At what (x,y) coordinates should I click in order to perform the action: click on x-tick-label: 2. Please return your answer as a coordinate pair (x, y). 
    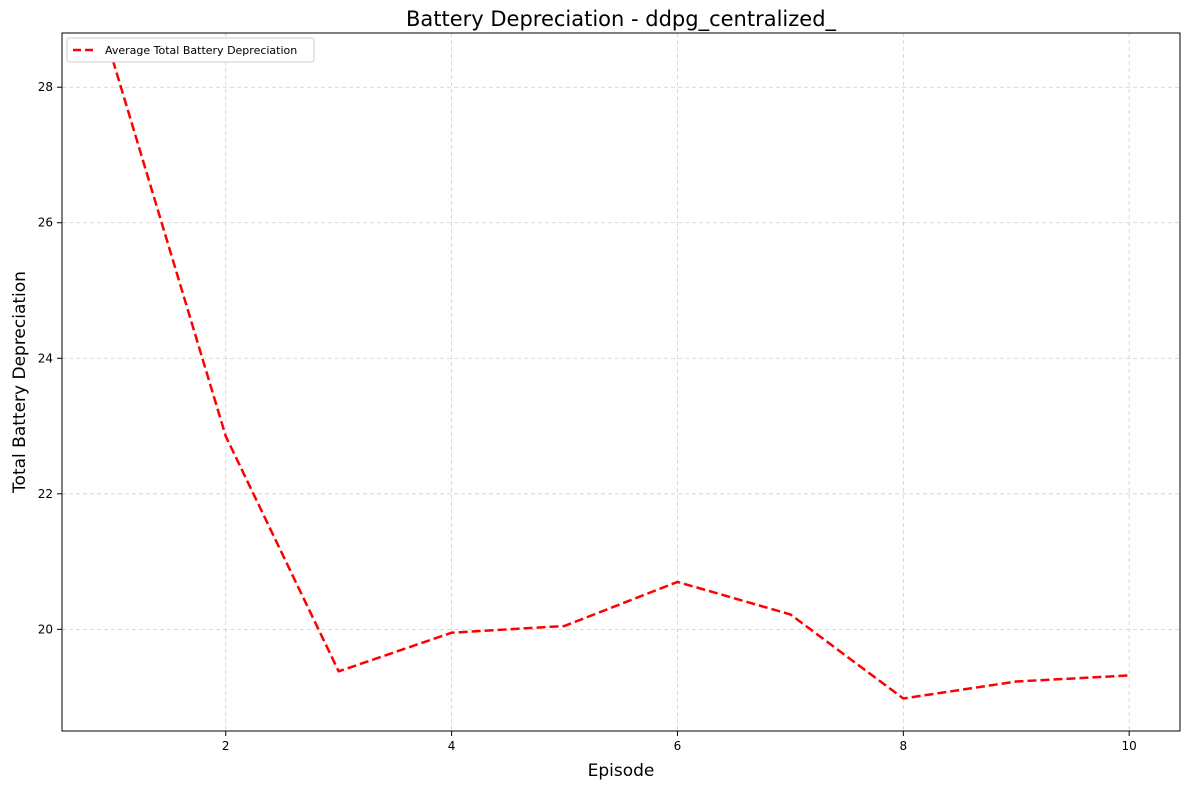
    Looking at the image, I should click on (226, 746).